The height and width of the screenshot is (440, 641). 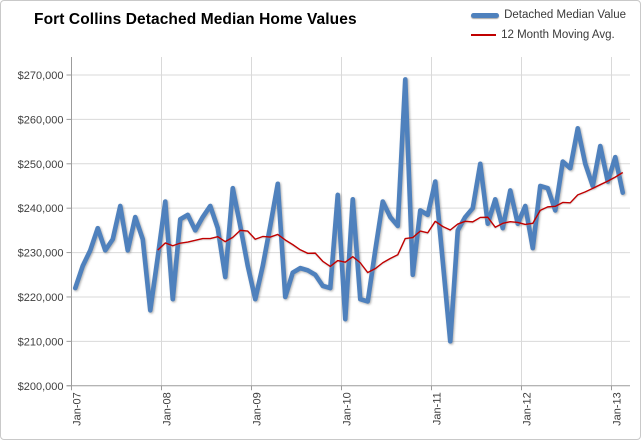 What do you see at coordinates (41, 209) in the screenshot?
I see `y-axis-label: $240,000` at bounding box center [41, 209].